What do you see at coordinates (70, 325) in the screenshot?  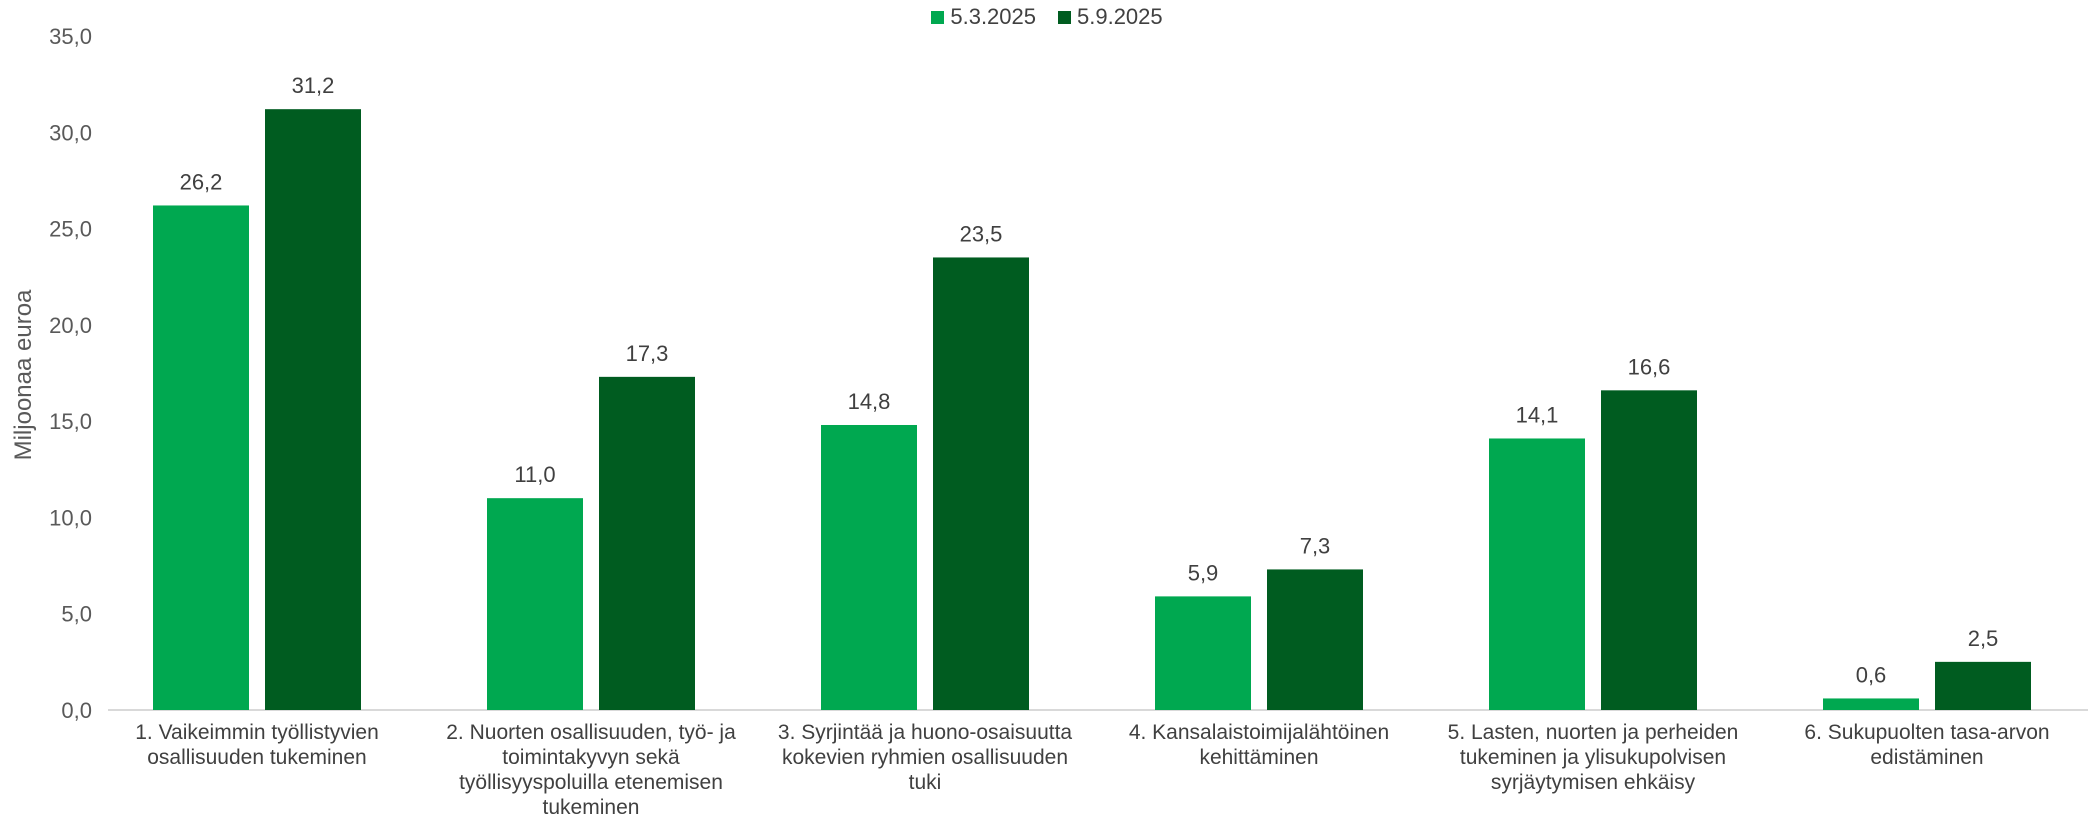 I see `y-tick-label: 20,0` at bounding box center [70, 325].